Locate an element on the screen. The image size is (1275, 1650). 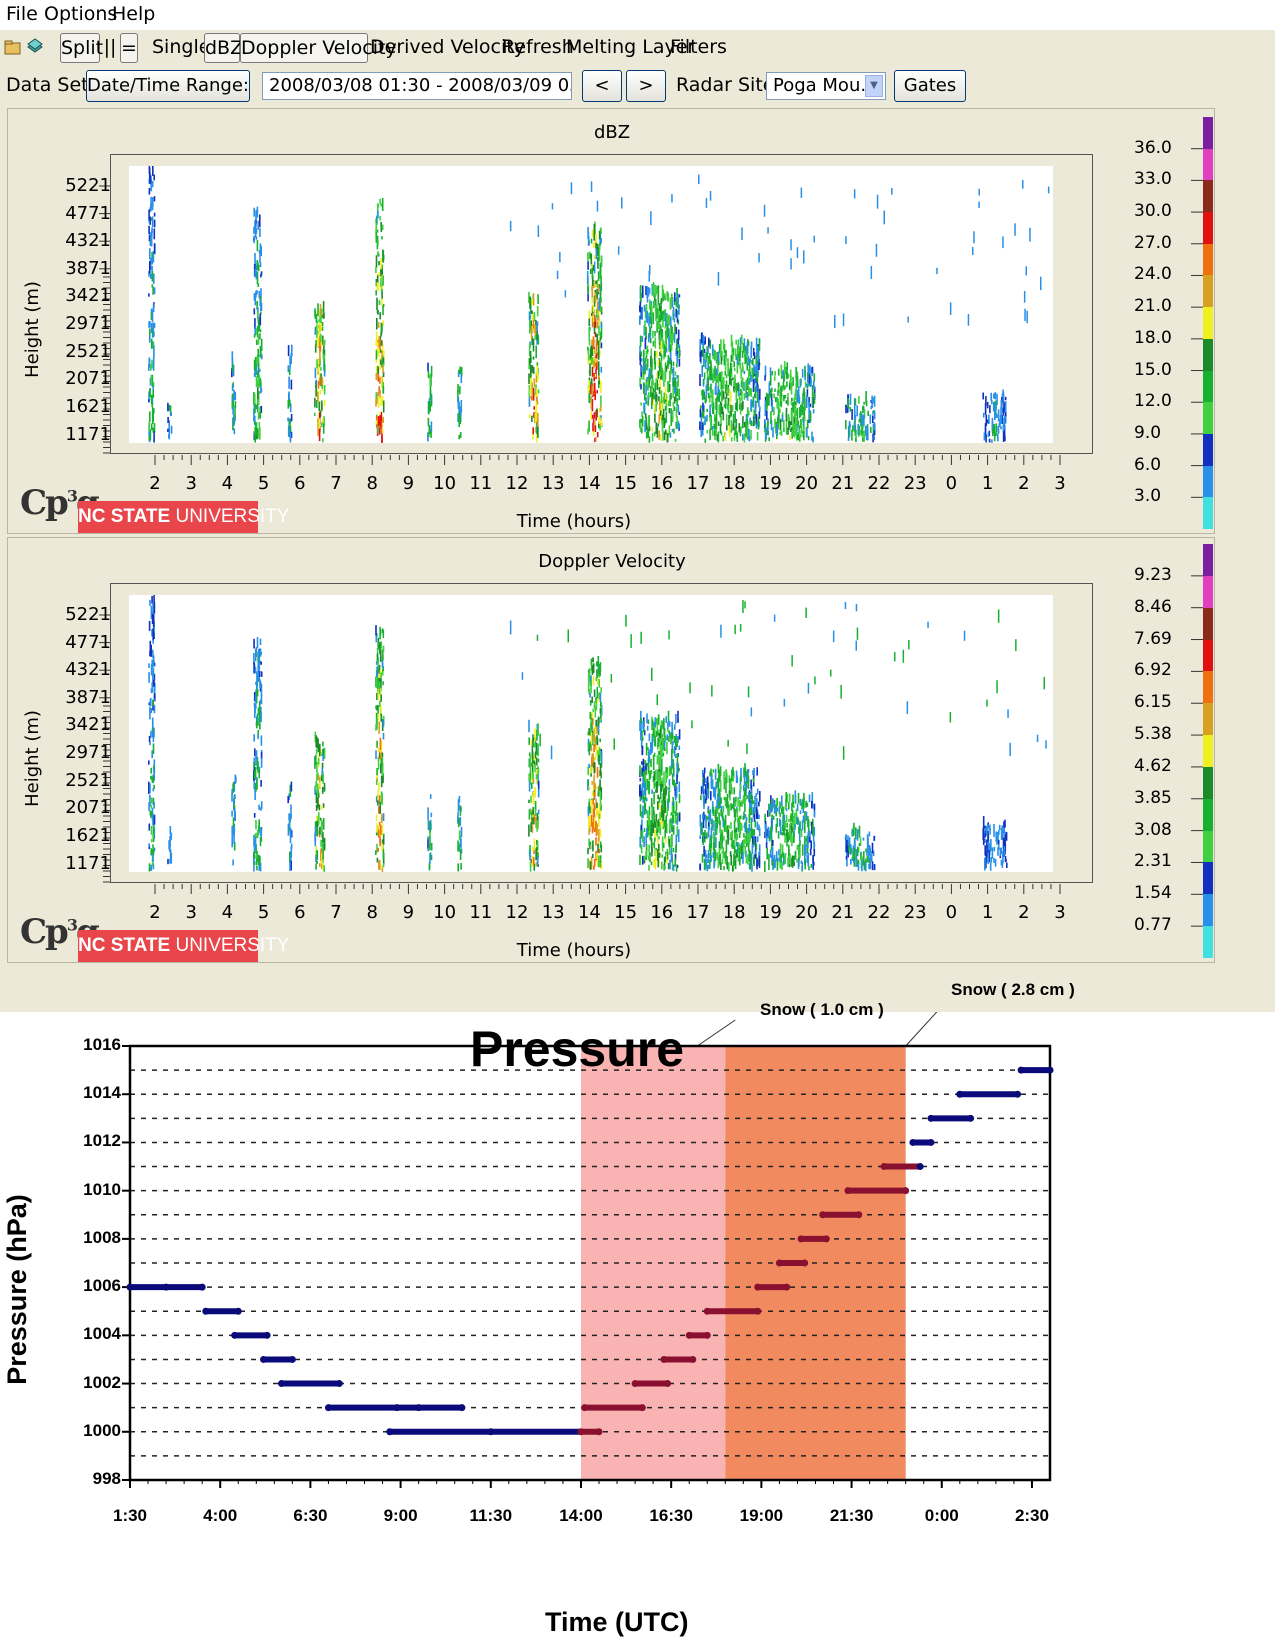
derived-velocity-button: Derived Velocity is located at coordinates (447, 47).